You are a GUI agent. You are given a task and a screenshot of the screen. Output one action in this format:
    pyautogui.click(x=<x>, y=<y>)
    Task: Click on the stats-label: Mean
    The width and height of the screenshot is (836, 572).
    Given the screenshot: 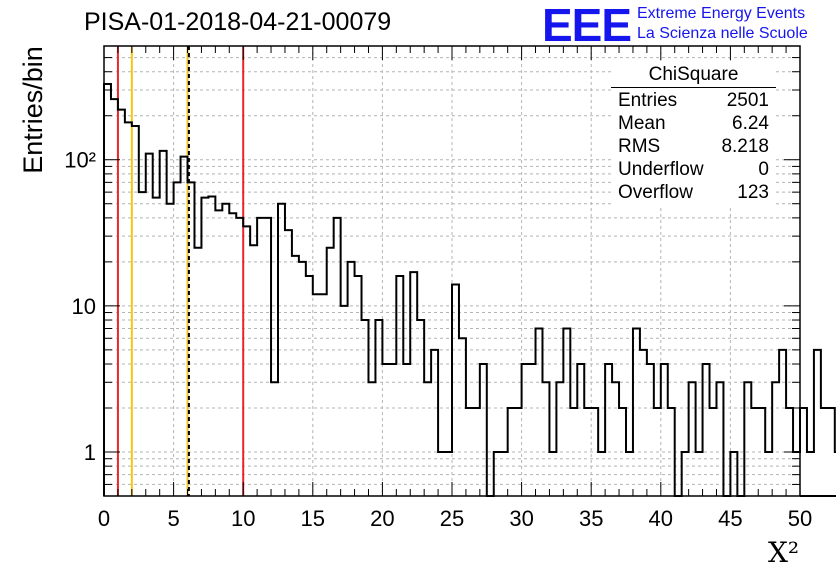 What is the action you would take?
    pyautogui.click(x=642, y=123)
    